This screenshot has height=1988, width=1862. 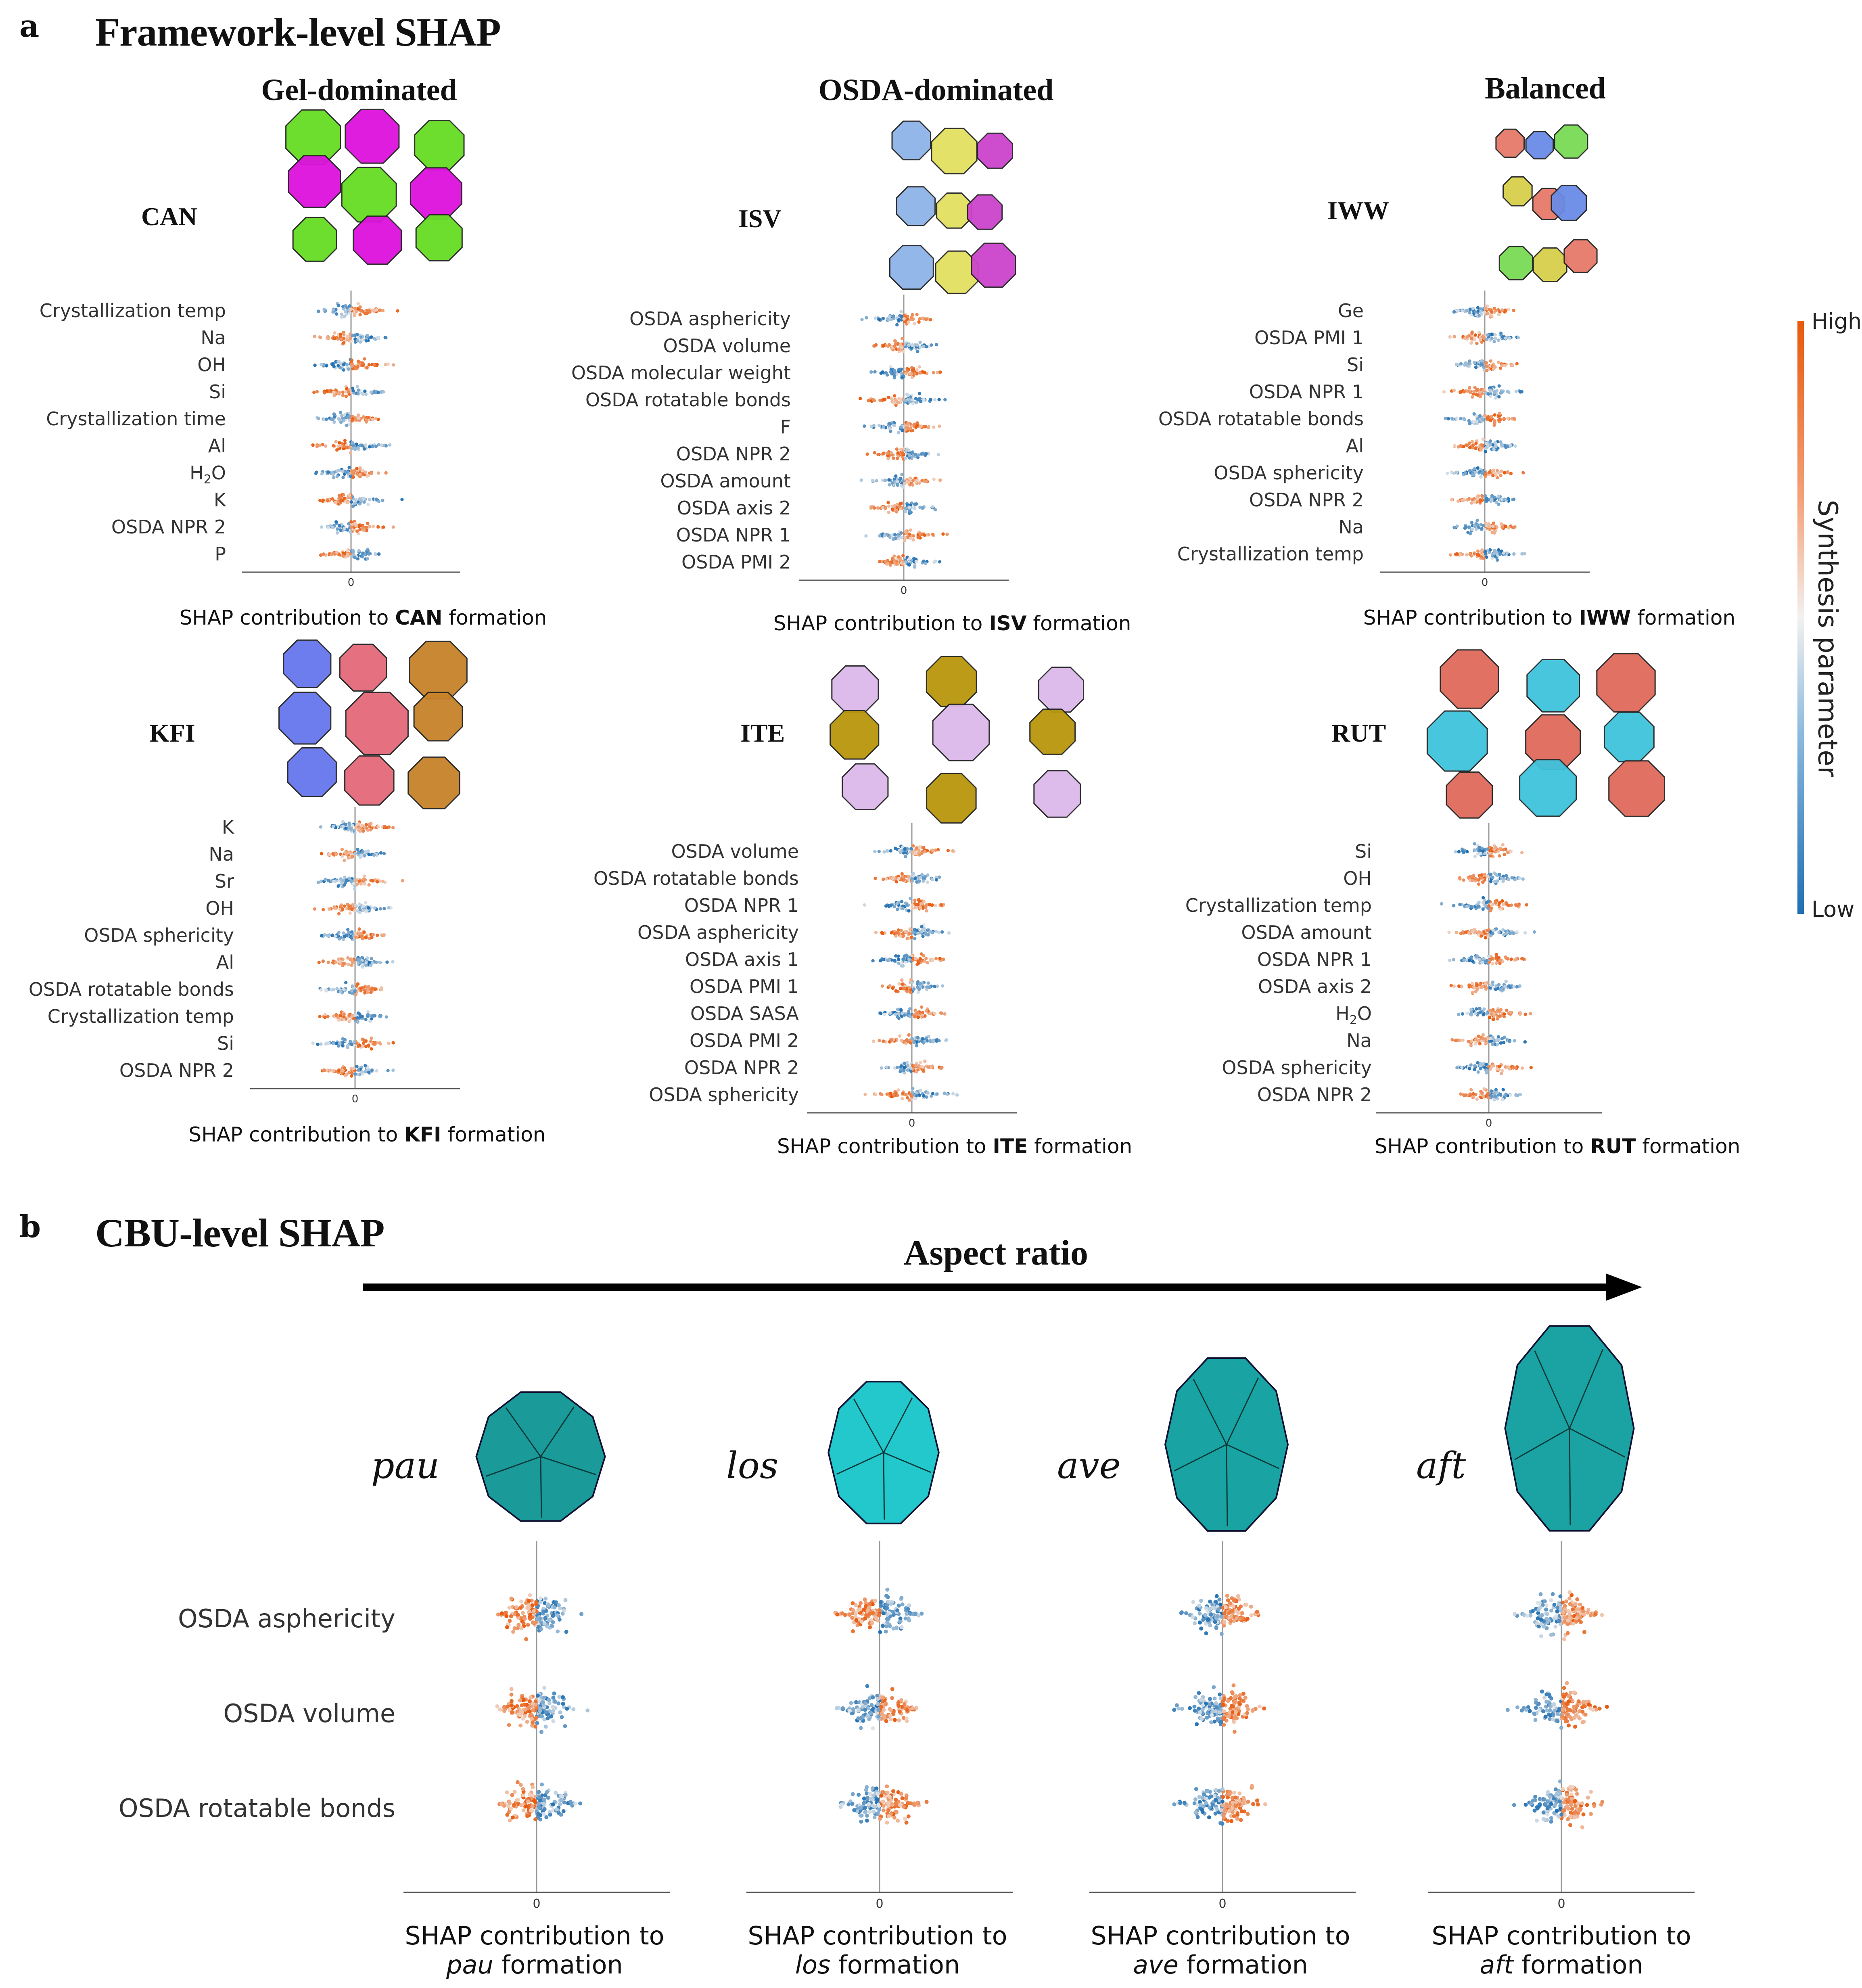 What do you see at coordinates (256, 1808) in the screenshot?
I see `cbu-feature-label: OSDA rotatable bonds` at bounding box center [256, 1808].